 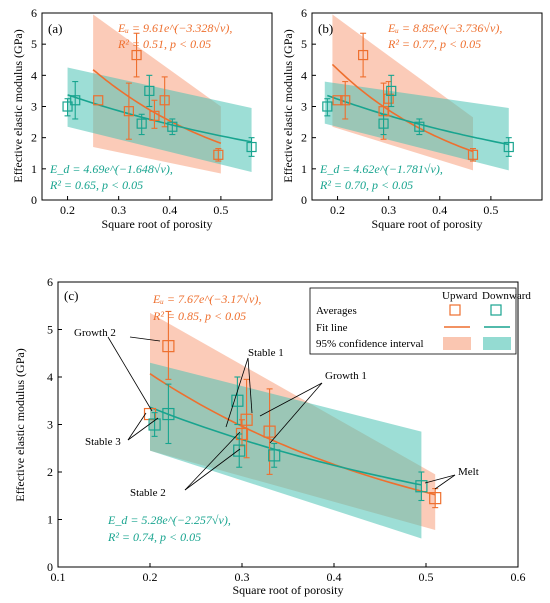 I want to click on panel-a-ytick-label: 4, so click(x=34, y=75).